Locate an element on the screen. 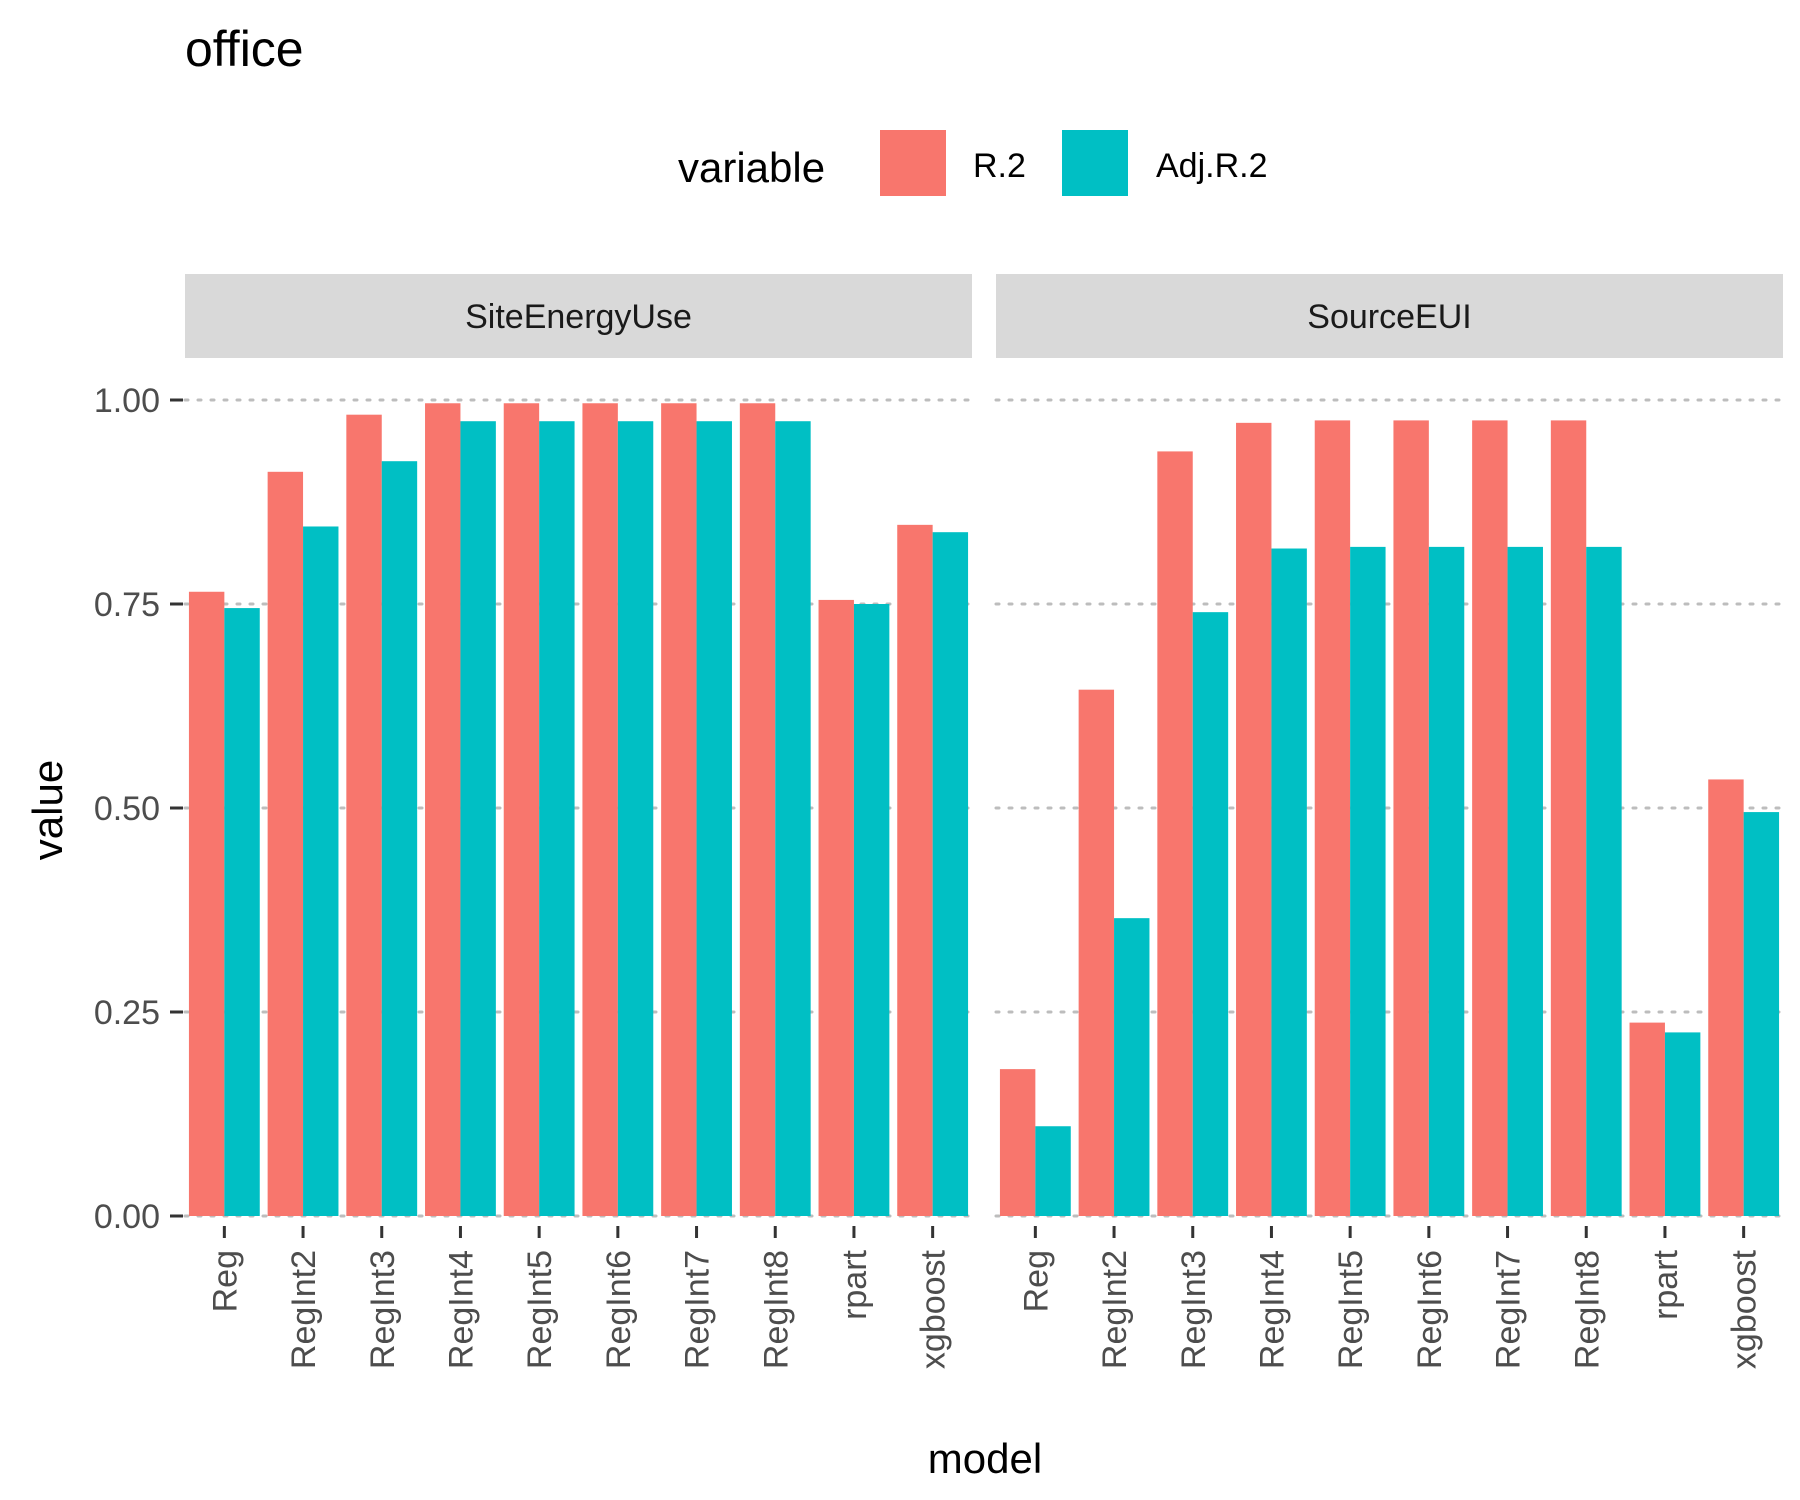 The width and height of the screenshot is (1800, 1500). legend: variable R.2 Adj.R.2 is located at coordinates (973, 163).